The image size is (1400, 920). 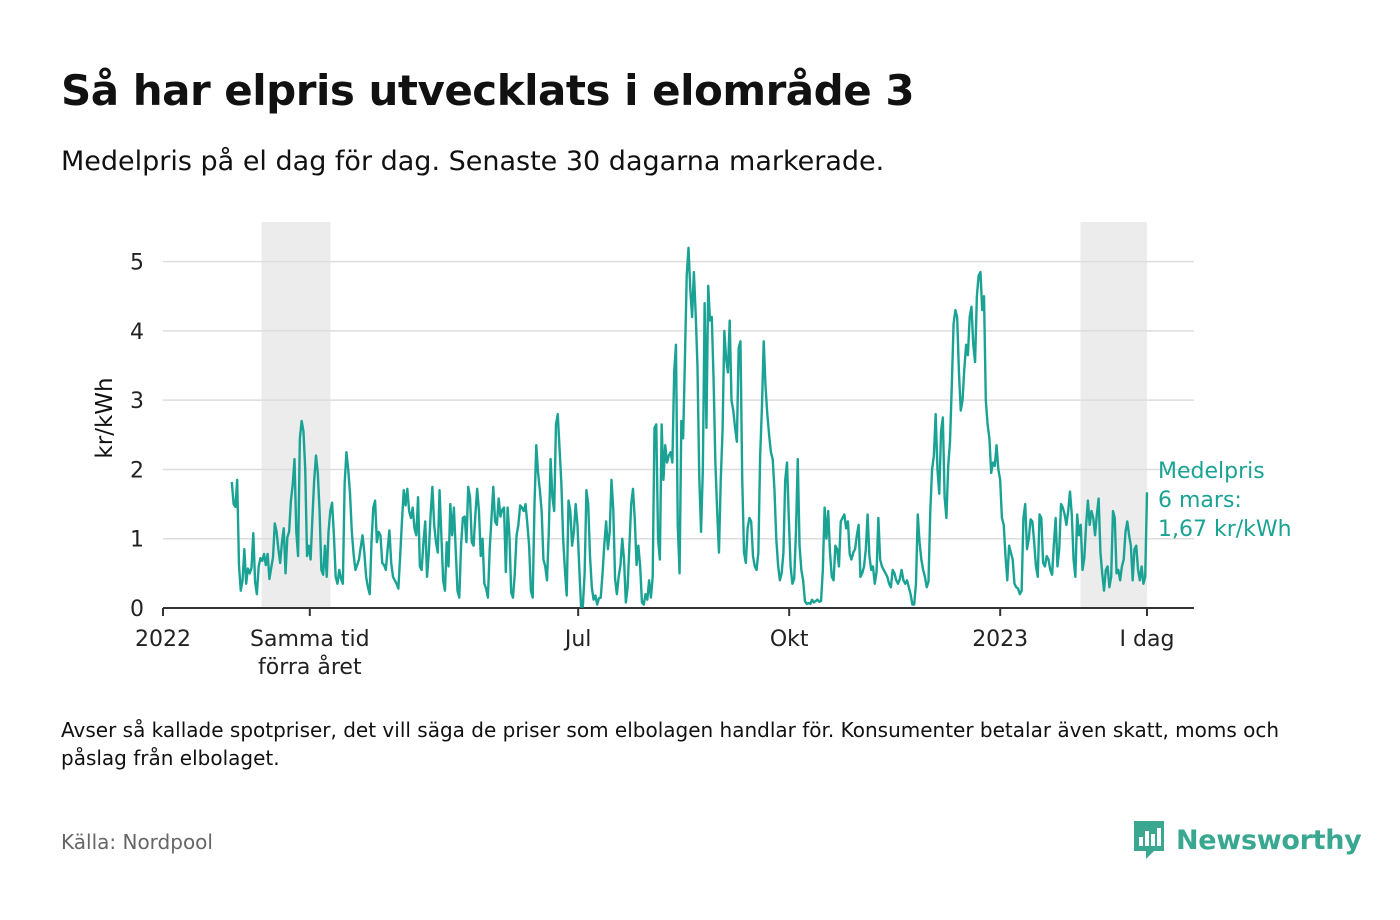 I want to click on newsworthy-logo: Newsworthy, so click(x=1247, y=840).